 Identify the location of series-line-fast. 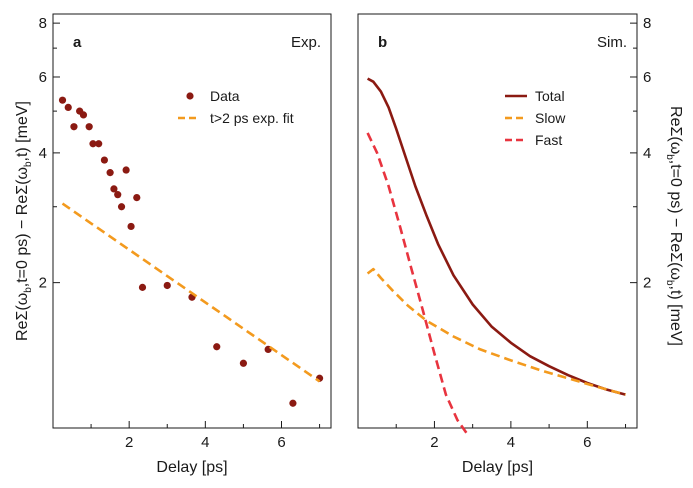
(418, 285).